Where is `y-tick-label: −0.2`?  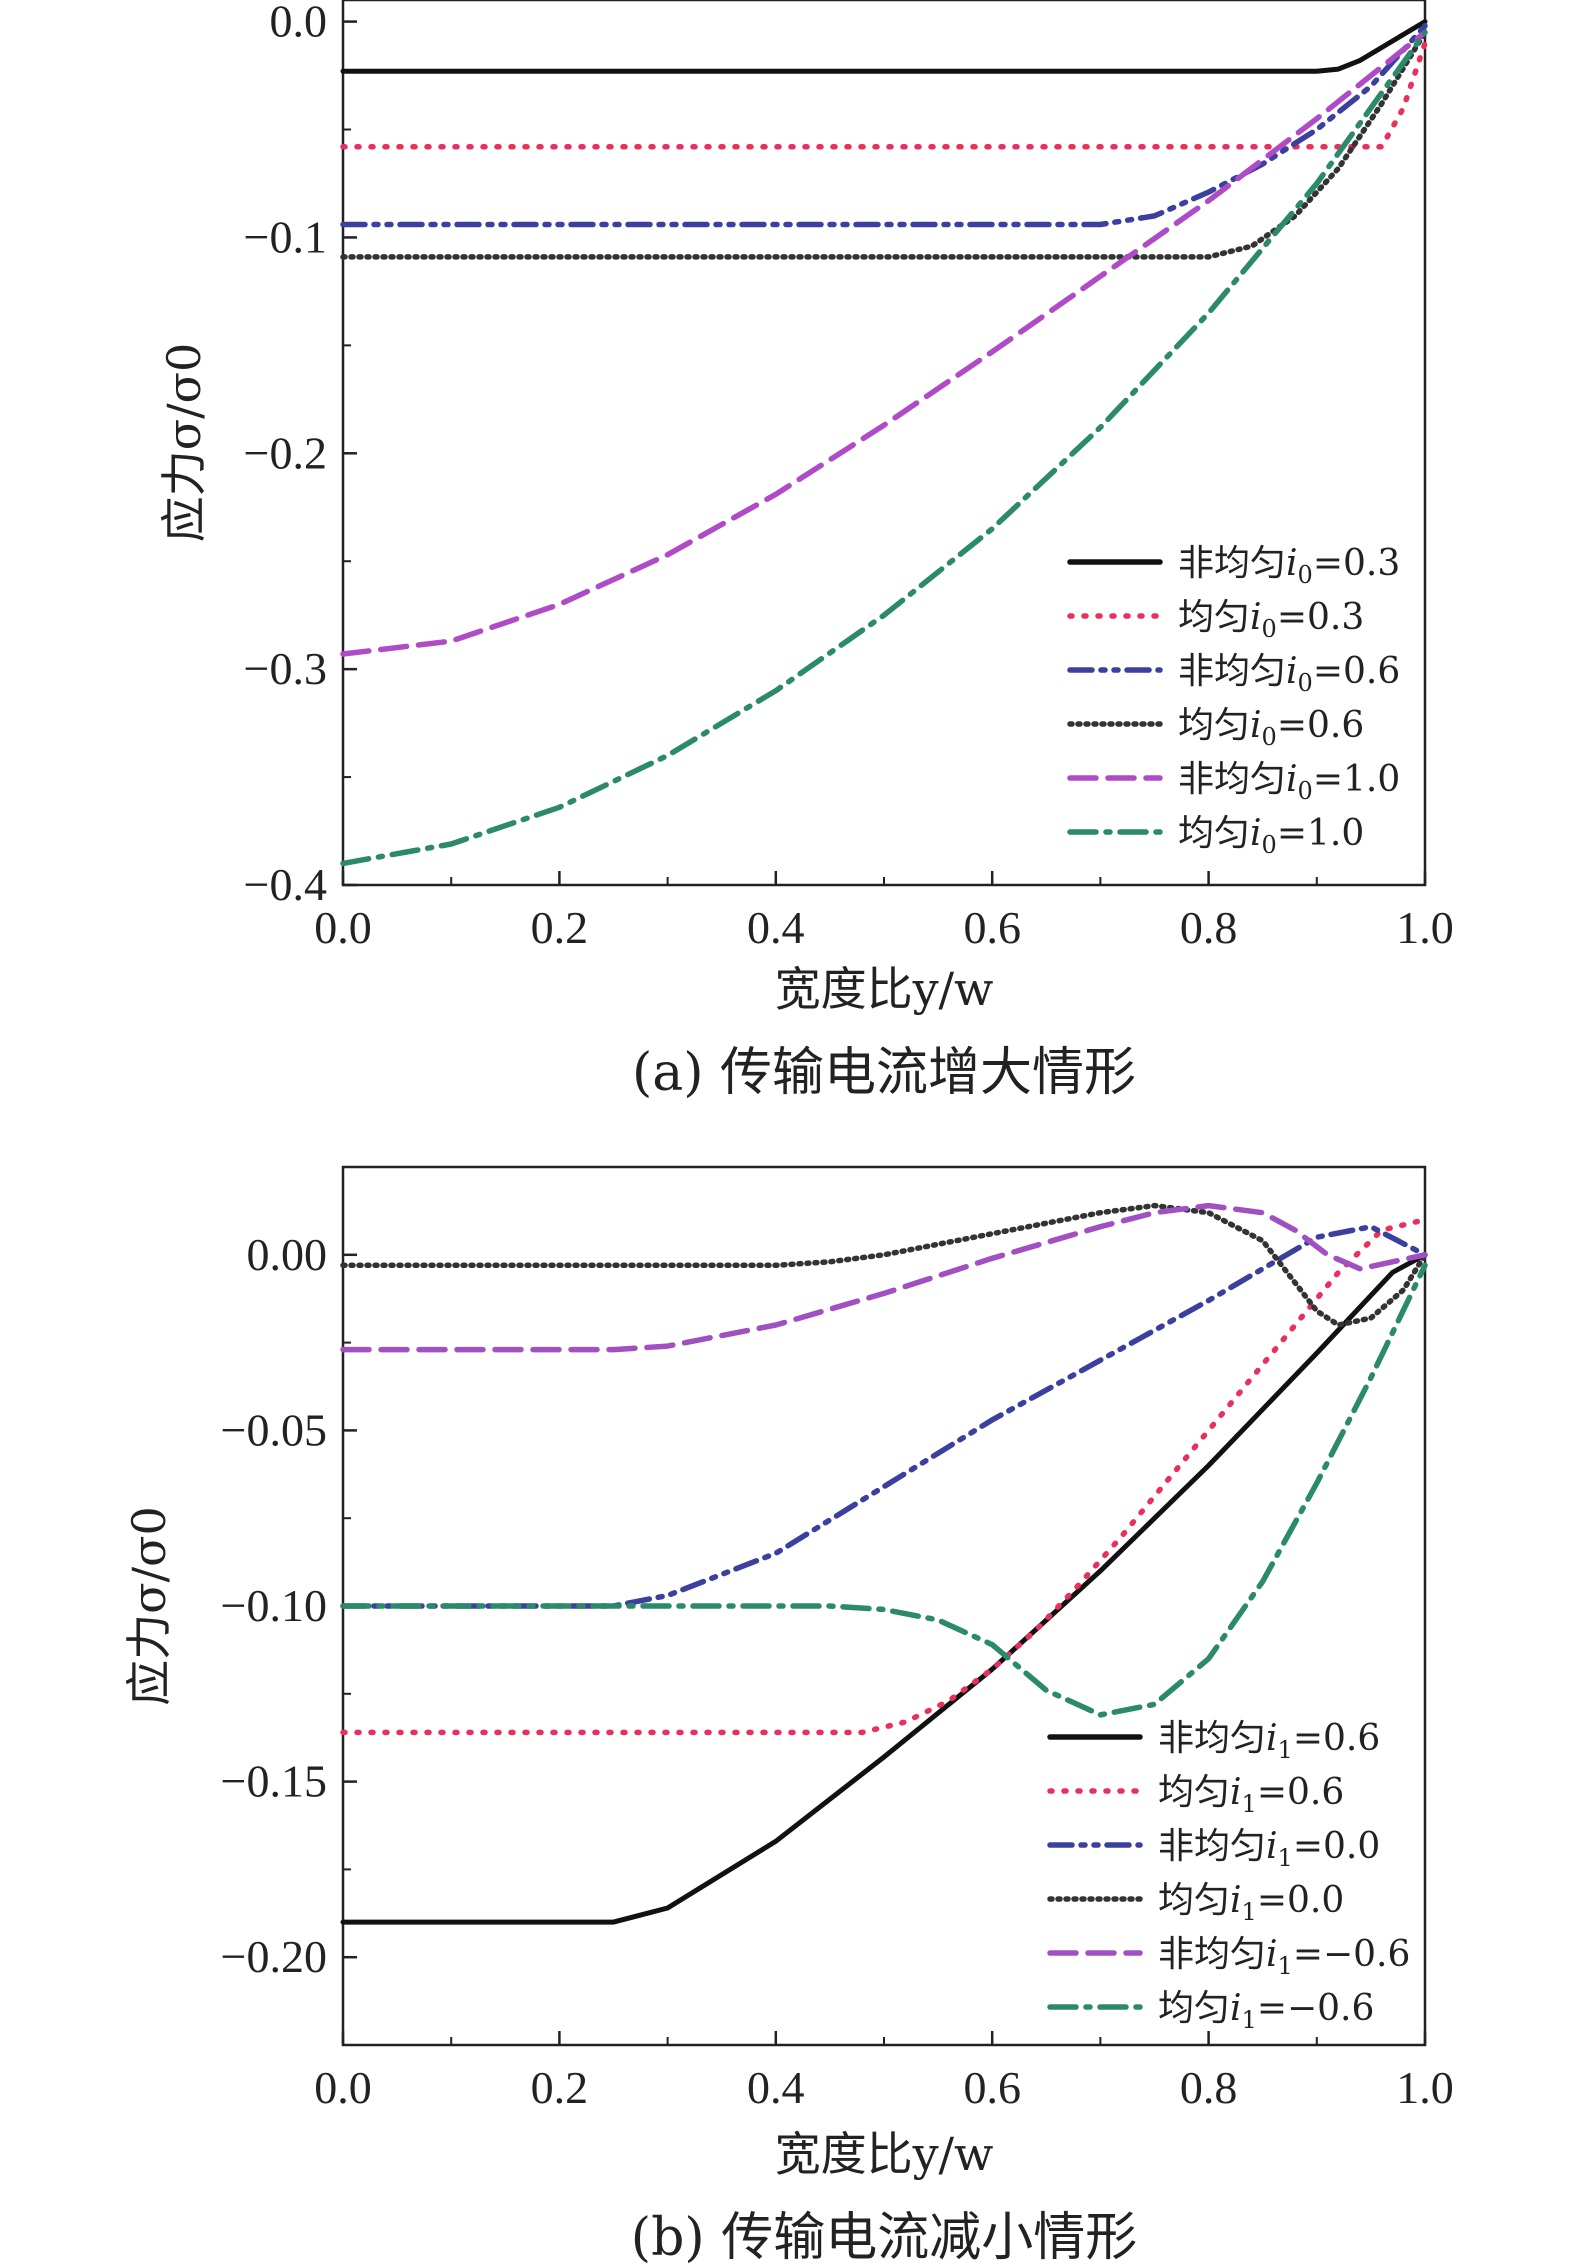 y-tick-label: −0.2 is located at coordinates (285, 452).